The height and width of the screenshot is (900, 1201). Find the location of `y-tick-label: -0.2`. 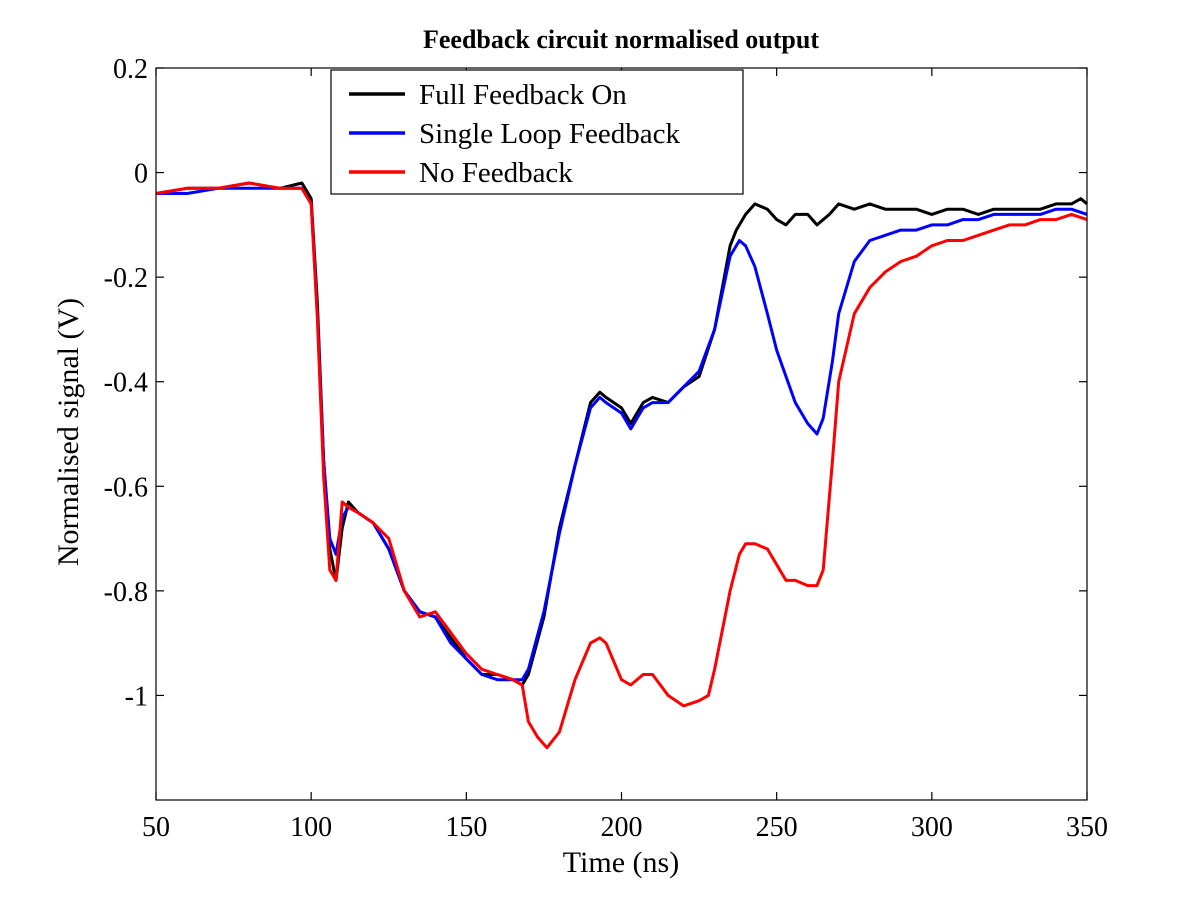

y-tick-label: -0.2 is located at coordinates (126, 278).